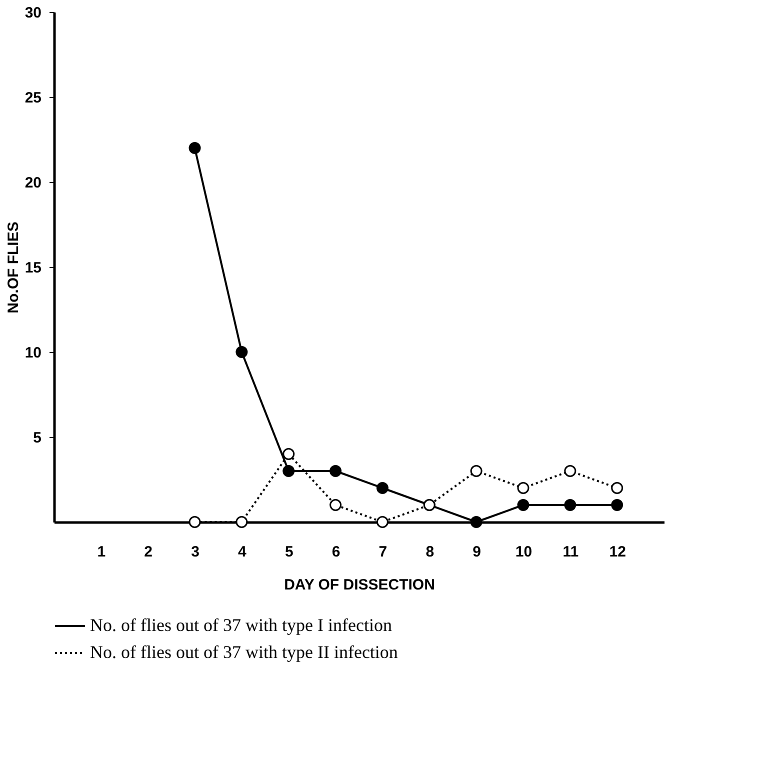 The width and height of the screenshot is (776, 776). Describe the element at coordinates (241, 625) in the screenshot. I see `legend-label: No. of flies out of 37 with type I infection` at that location.